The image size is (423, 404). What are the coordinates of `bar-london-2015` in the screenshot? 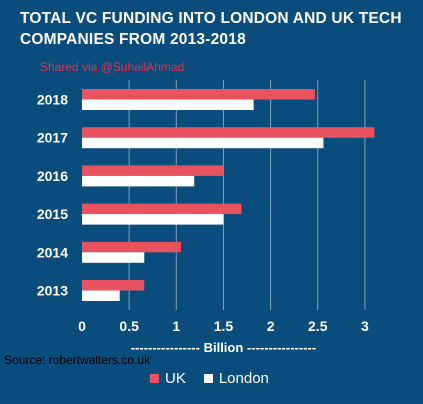 It's located at (153, 219).